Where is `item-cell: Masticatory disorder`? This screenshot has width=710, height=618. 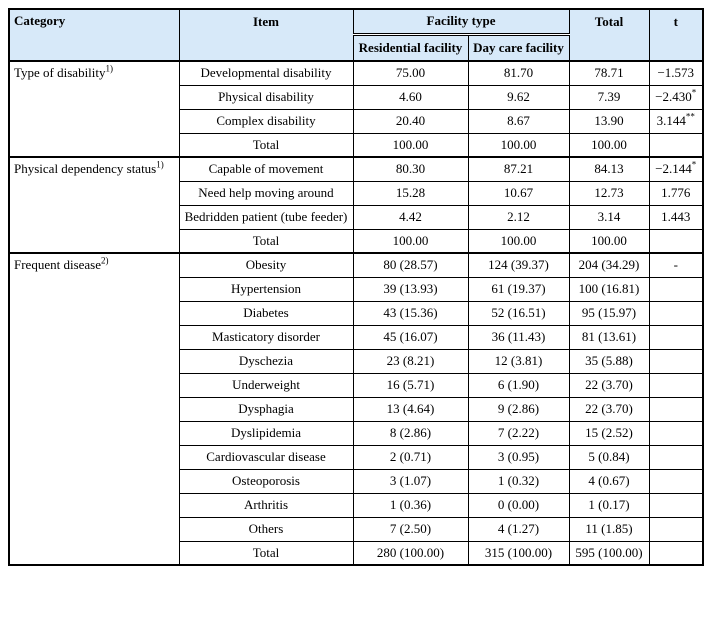
item-cell: Masticatory disorder is located at coordinates (266, 337).